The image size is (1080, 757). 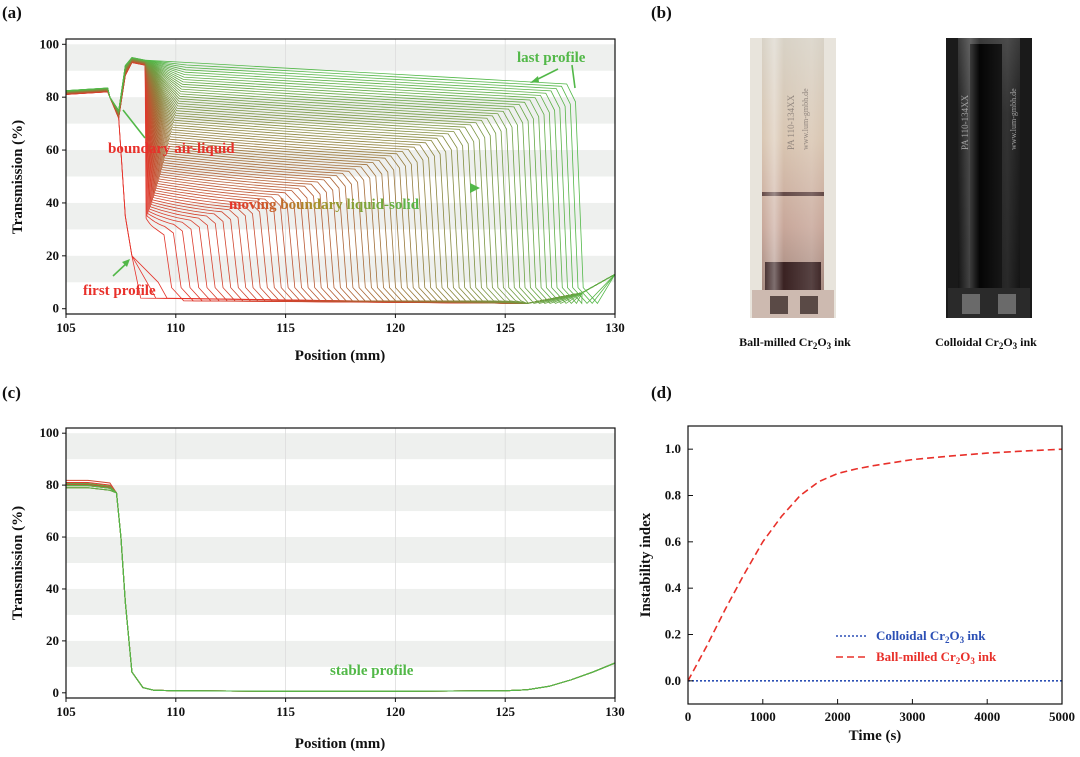 I want to click on stable-profile-curve, so click(x=341, y=588).